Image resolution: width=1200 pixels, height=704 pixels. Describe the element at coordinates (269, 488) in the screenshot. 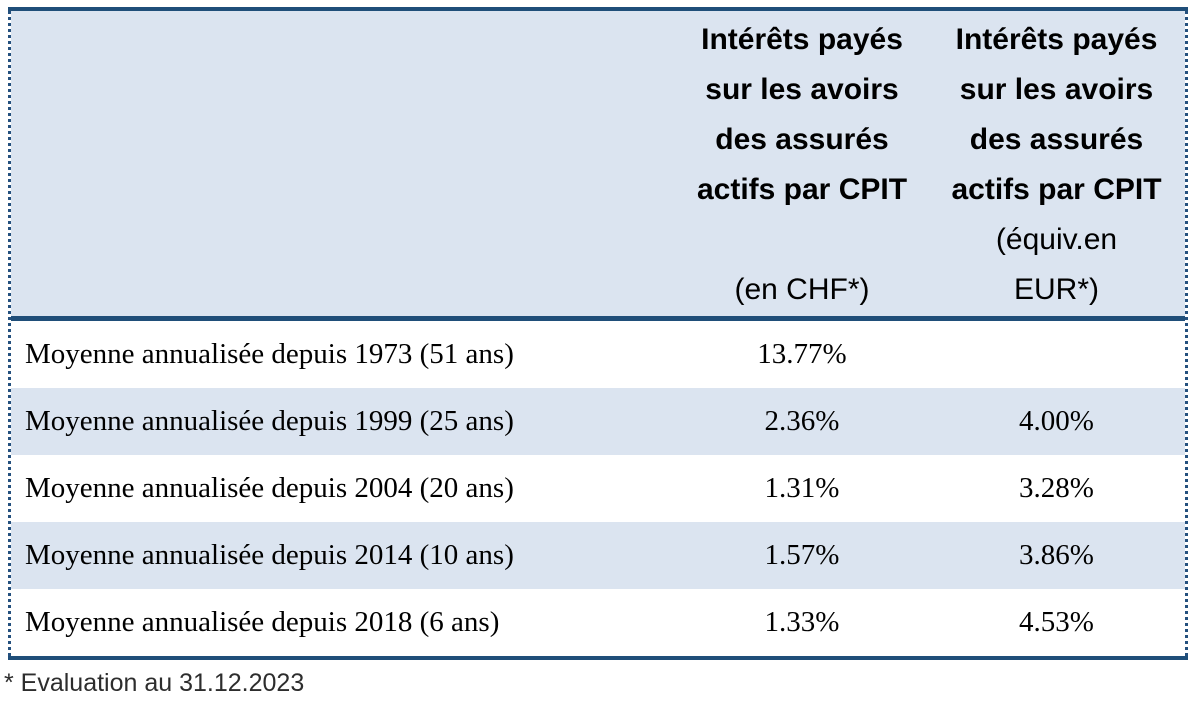

I see `row-label: Moyenne annualisée depuis 2004 (20 ans)` at that location.